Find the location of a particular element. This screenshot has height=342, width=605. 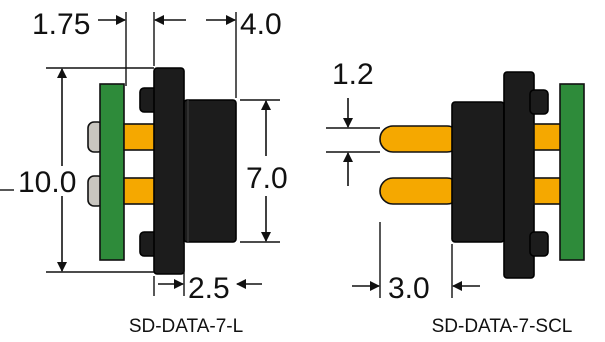

right-pin-top is located at coordinates (420, 139).